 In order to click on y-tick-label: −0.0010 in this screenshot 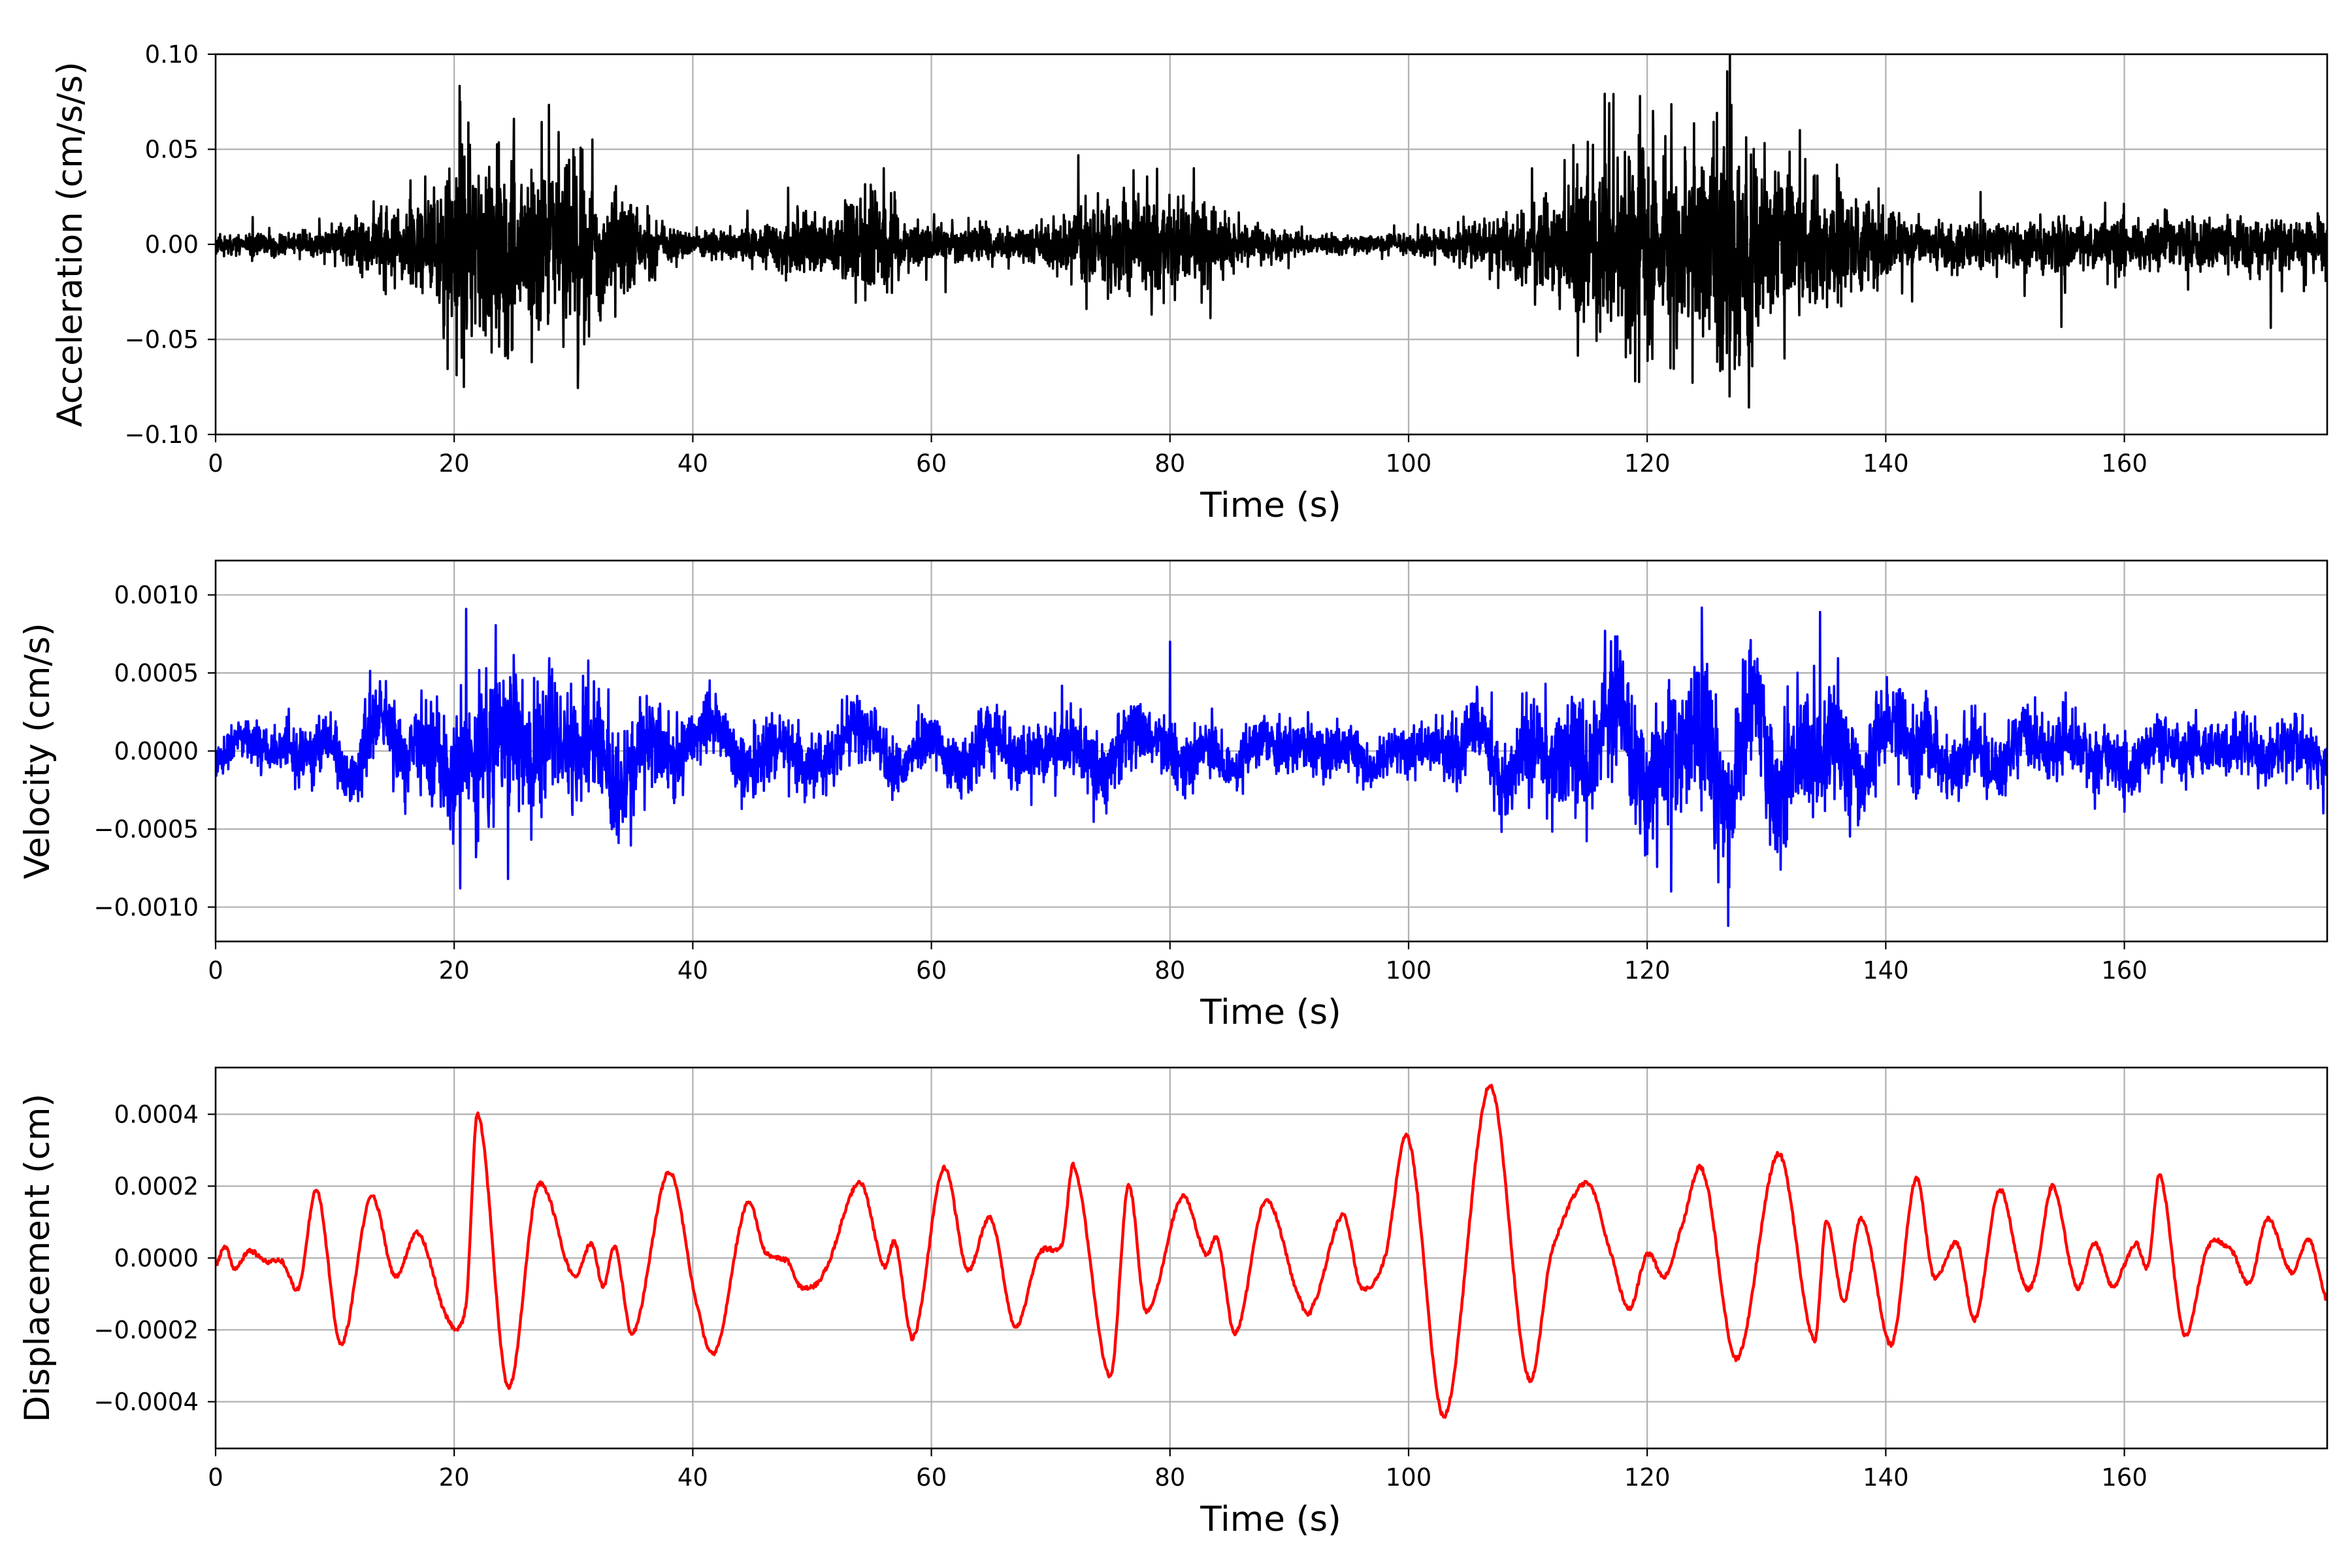, I will do `click(146, 907)`.